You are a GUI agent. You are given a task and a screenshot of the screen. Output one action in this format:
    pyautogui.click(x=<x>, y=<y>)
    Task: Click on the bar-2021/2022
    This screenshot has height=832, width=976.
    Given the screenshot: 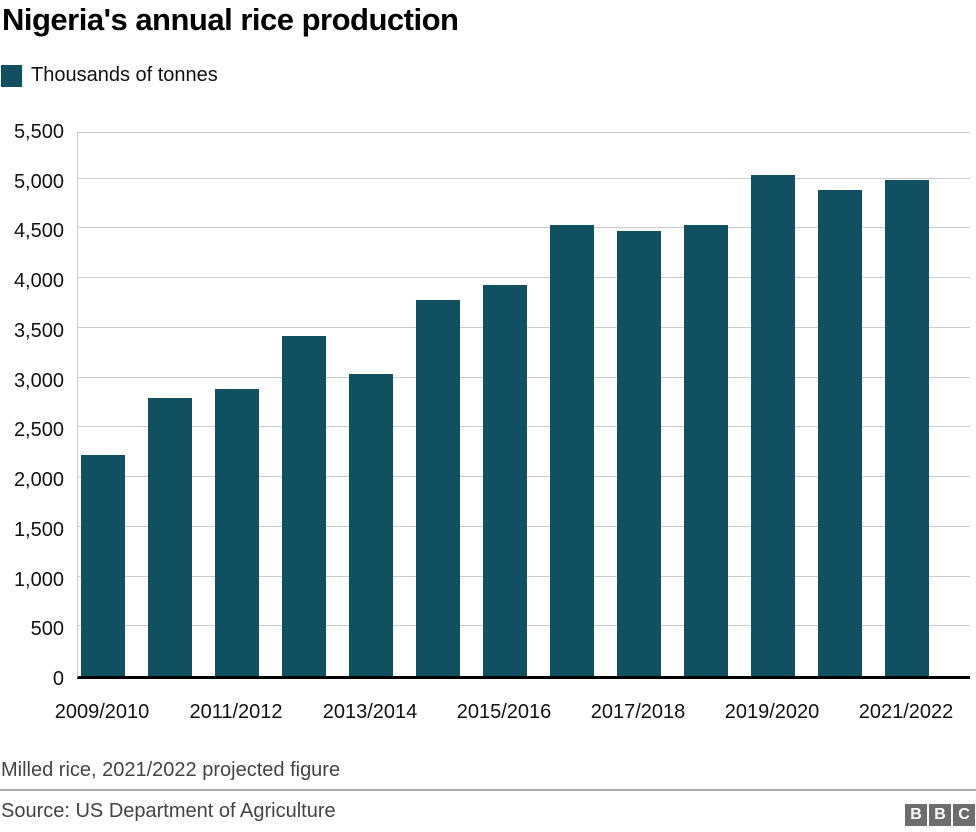 What is the action you would take?
    pyautogui.click(x=907, y=428)
    